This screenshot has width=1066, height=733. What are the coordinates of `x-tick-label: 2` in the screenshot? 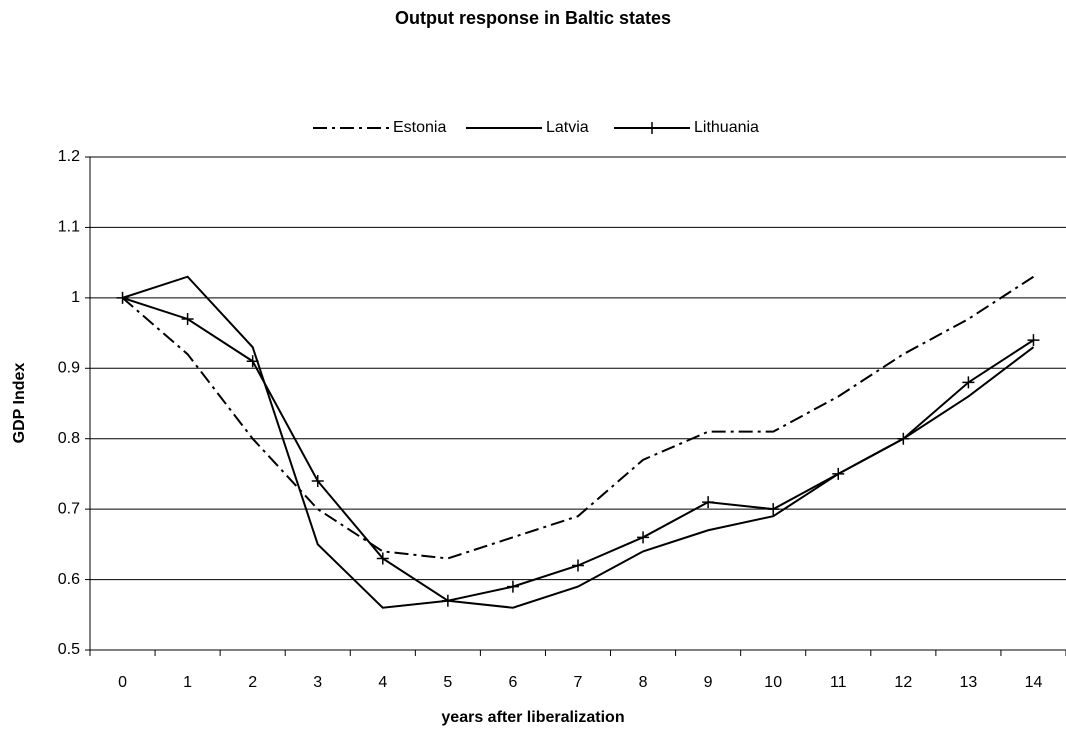 It's located at (252, 682).